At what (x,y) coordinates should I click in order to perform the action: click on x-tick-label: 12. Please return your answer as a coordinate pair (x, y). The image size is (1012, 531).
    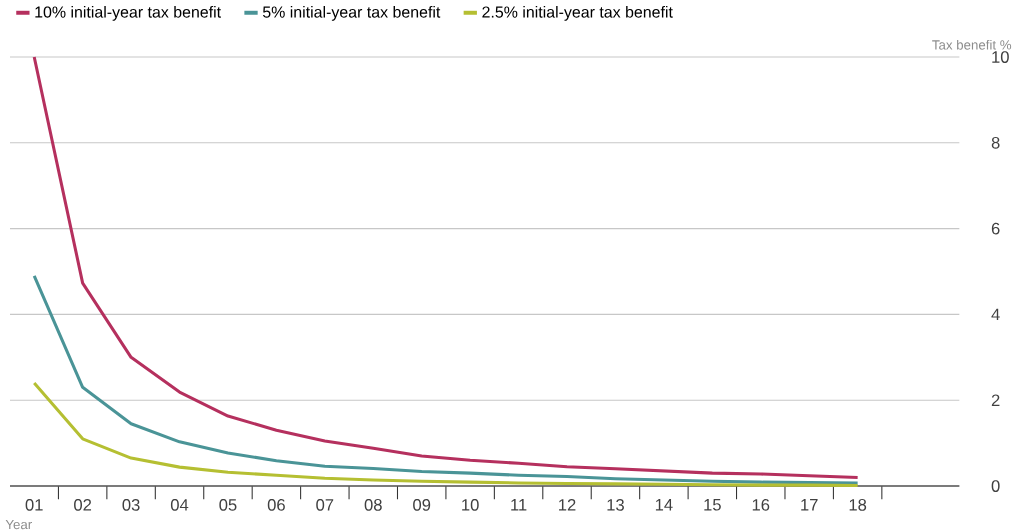
    Looking at the image, I should click on (567, 505).